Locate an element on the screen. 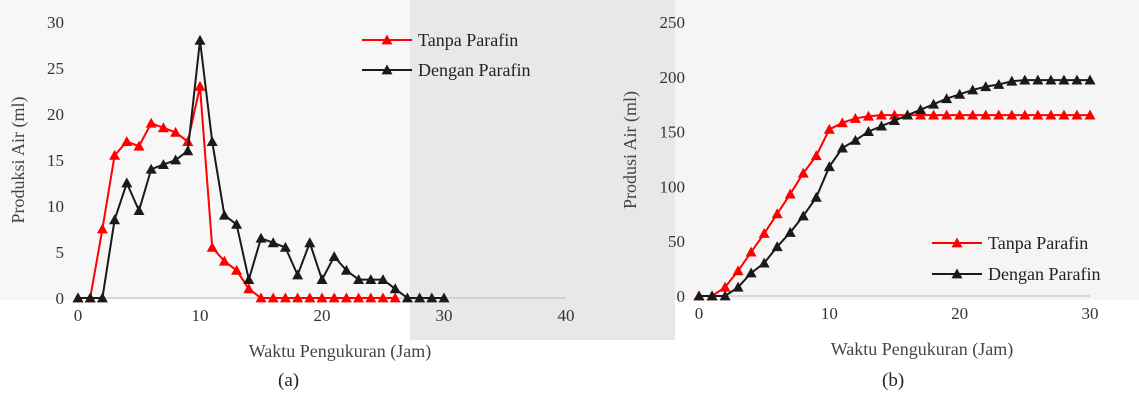 This screenshot has width=1139, height=399. x-axis-title-b: Waktu Pengukuran (Jam) is located at coordinates (922, 349).